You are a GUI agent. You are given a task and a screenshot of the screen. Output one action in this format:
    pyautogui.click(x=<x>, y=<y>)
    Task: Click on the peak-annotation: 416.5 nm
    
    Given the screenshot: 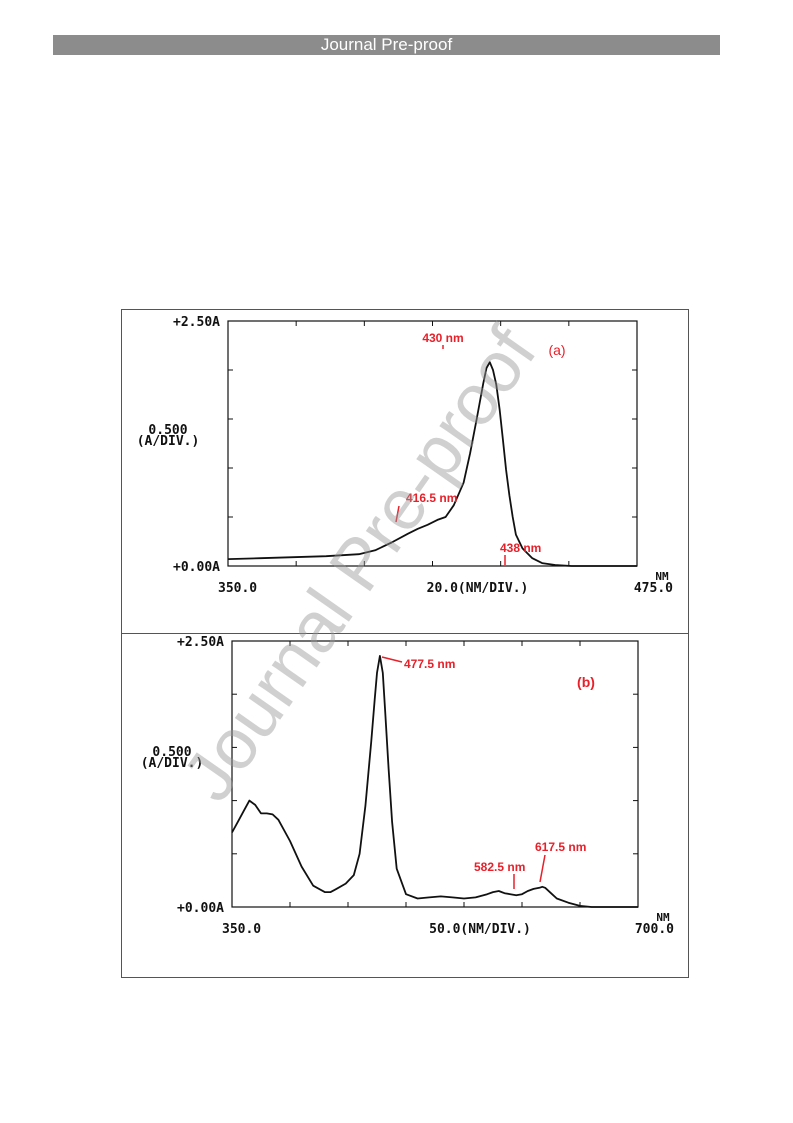 What is the action you would take?
    pyautogui.click(x=431, y=498)
    